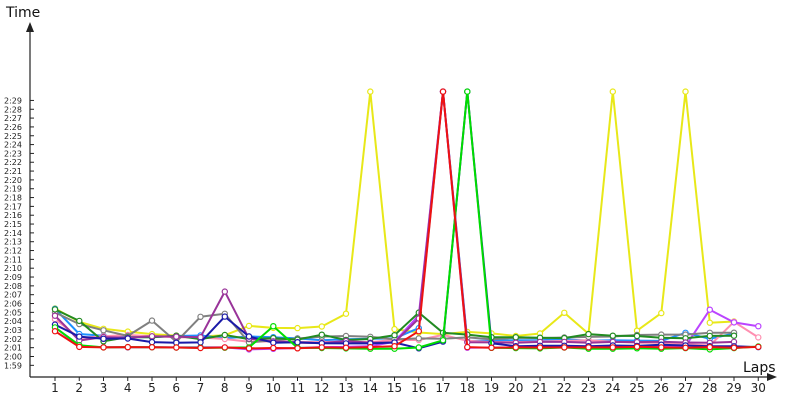  Describe the element at coordinates (442, 388) in the screenshot. I see `x-tick-label: 17` at that location.